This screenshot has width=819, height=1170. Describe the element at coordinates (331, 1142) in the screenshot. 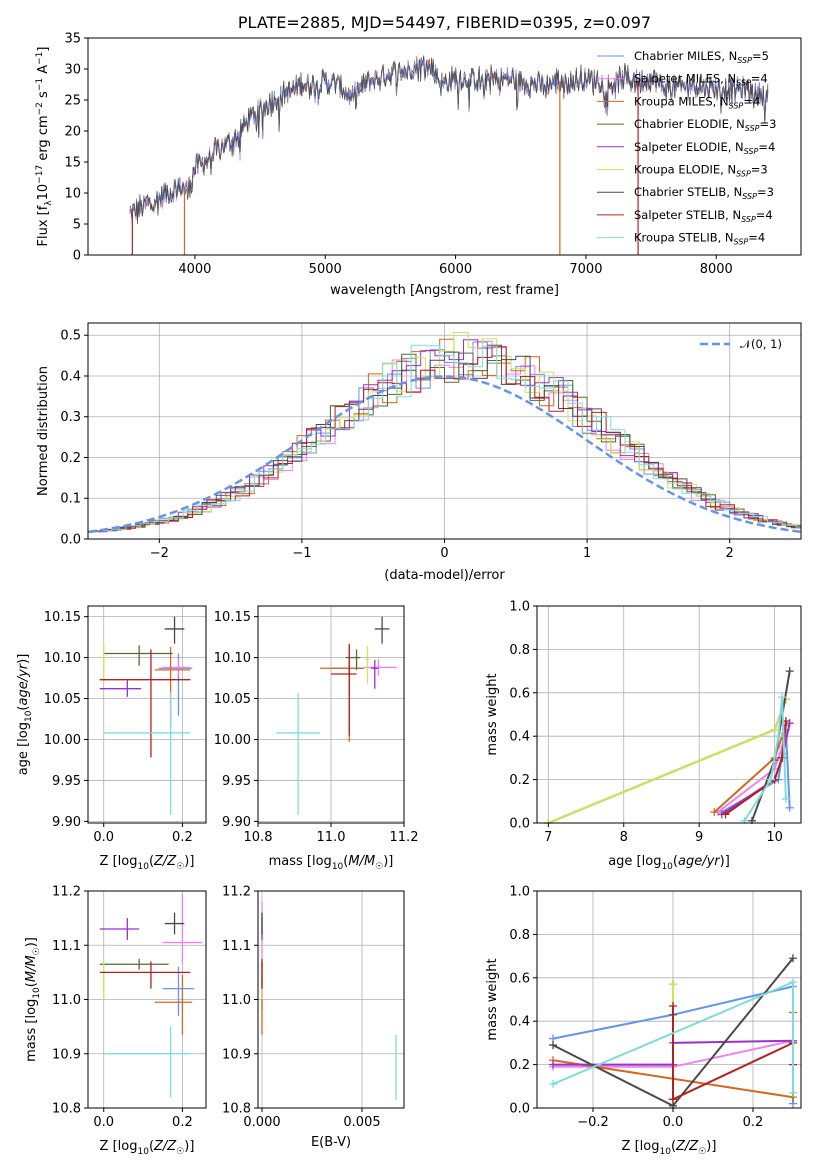

I see `mass-vs-EBV-xlabel: E(B-V)` at that location.